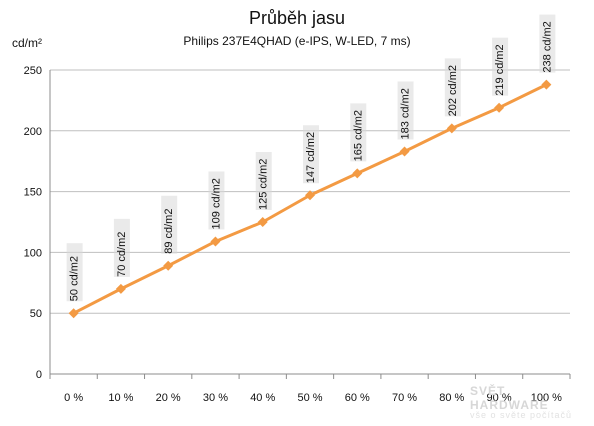 This screenshot has width=594, height=426. I want to click on watermark-text: SVĚT HARDWARE, so click(509, 398).